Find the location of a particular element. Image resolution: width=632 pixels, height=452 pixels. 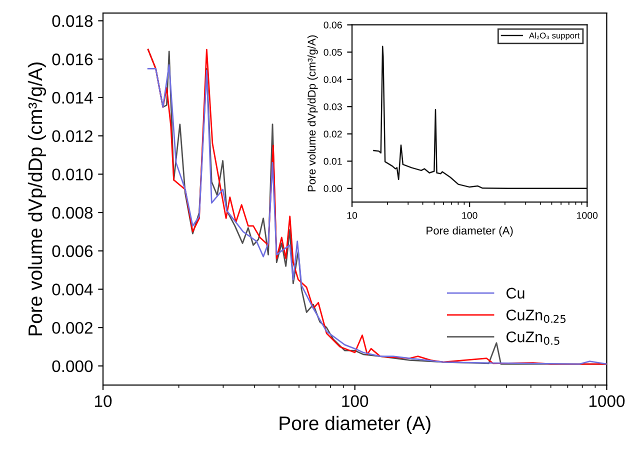

y-tick-label: 0.008 is located at coordinates (72, 212).